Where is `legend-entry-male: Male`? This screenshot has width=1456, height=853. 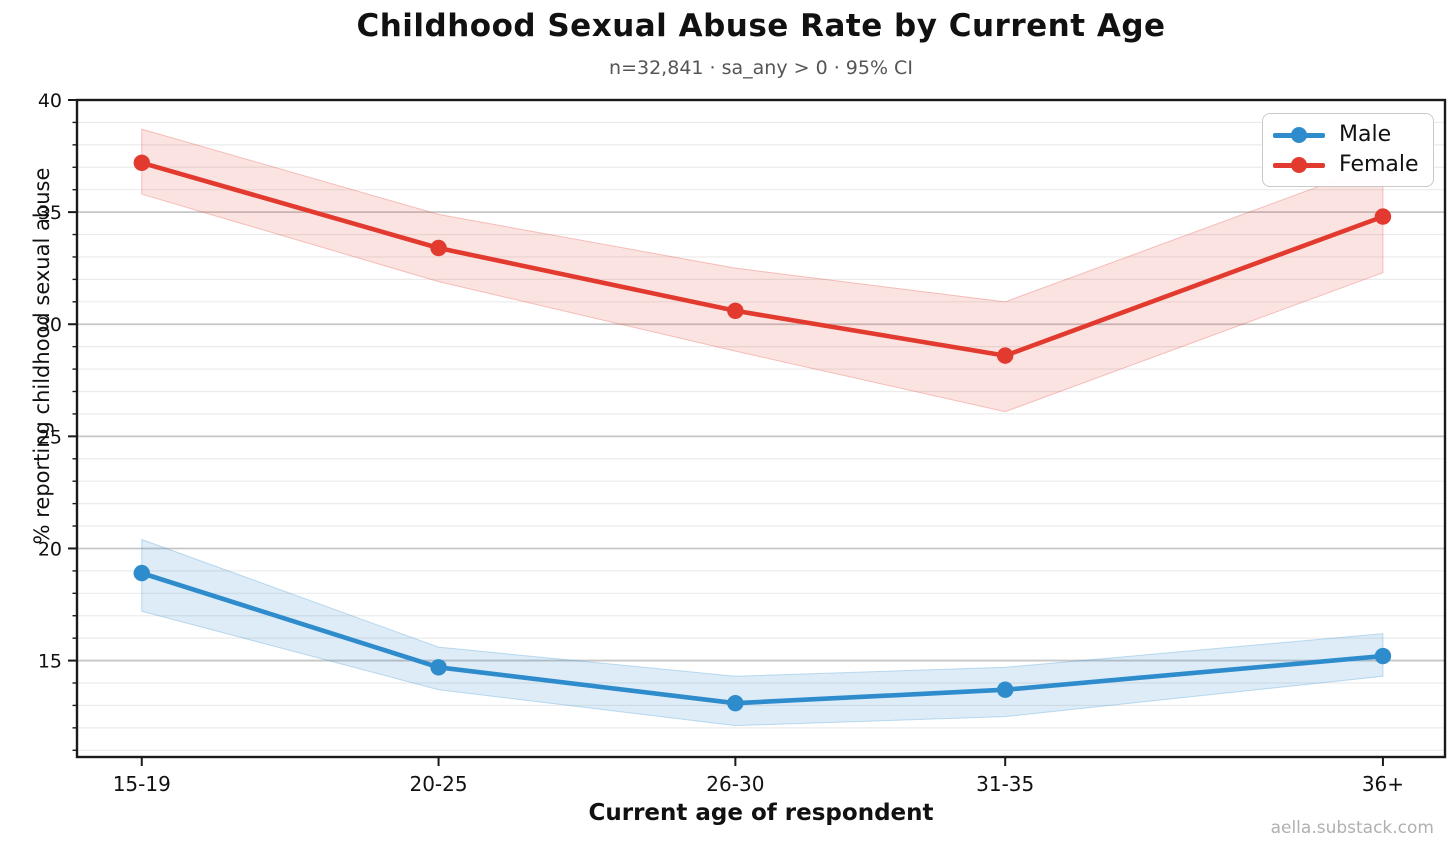 legend-entry-male: Male is located at coordinates (1348, 135).